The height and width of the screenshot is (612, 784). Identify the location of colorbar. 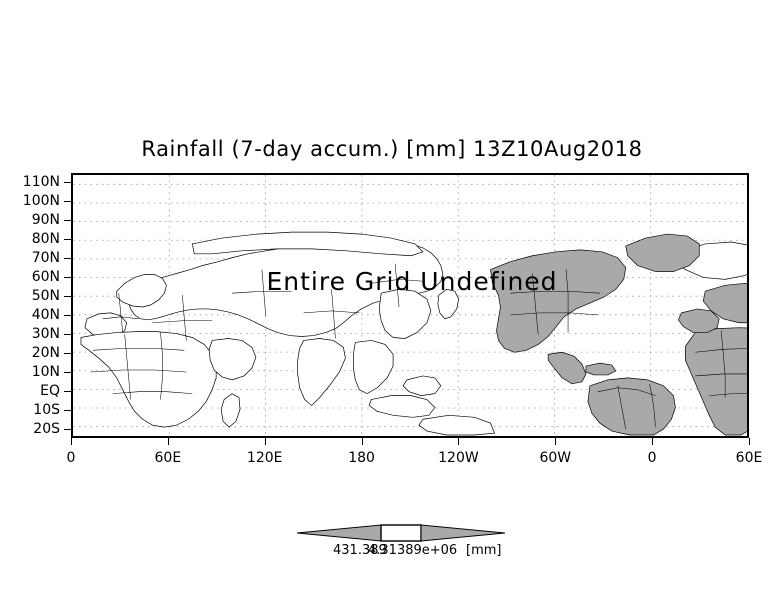
(401, 533).